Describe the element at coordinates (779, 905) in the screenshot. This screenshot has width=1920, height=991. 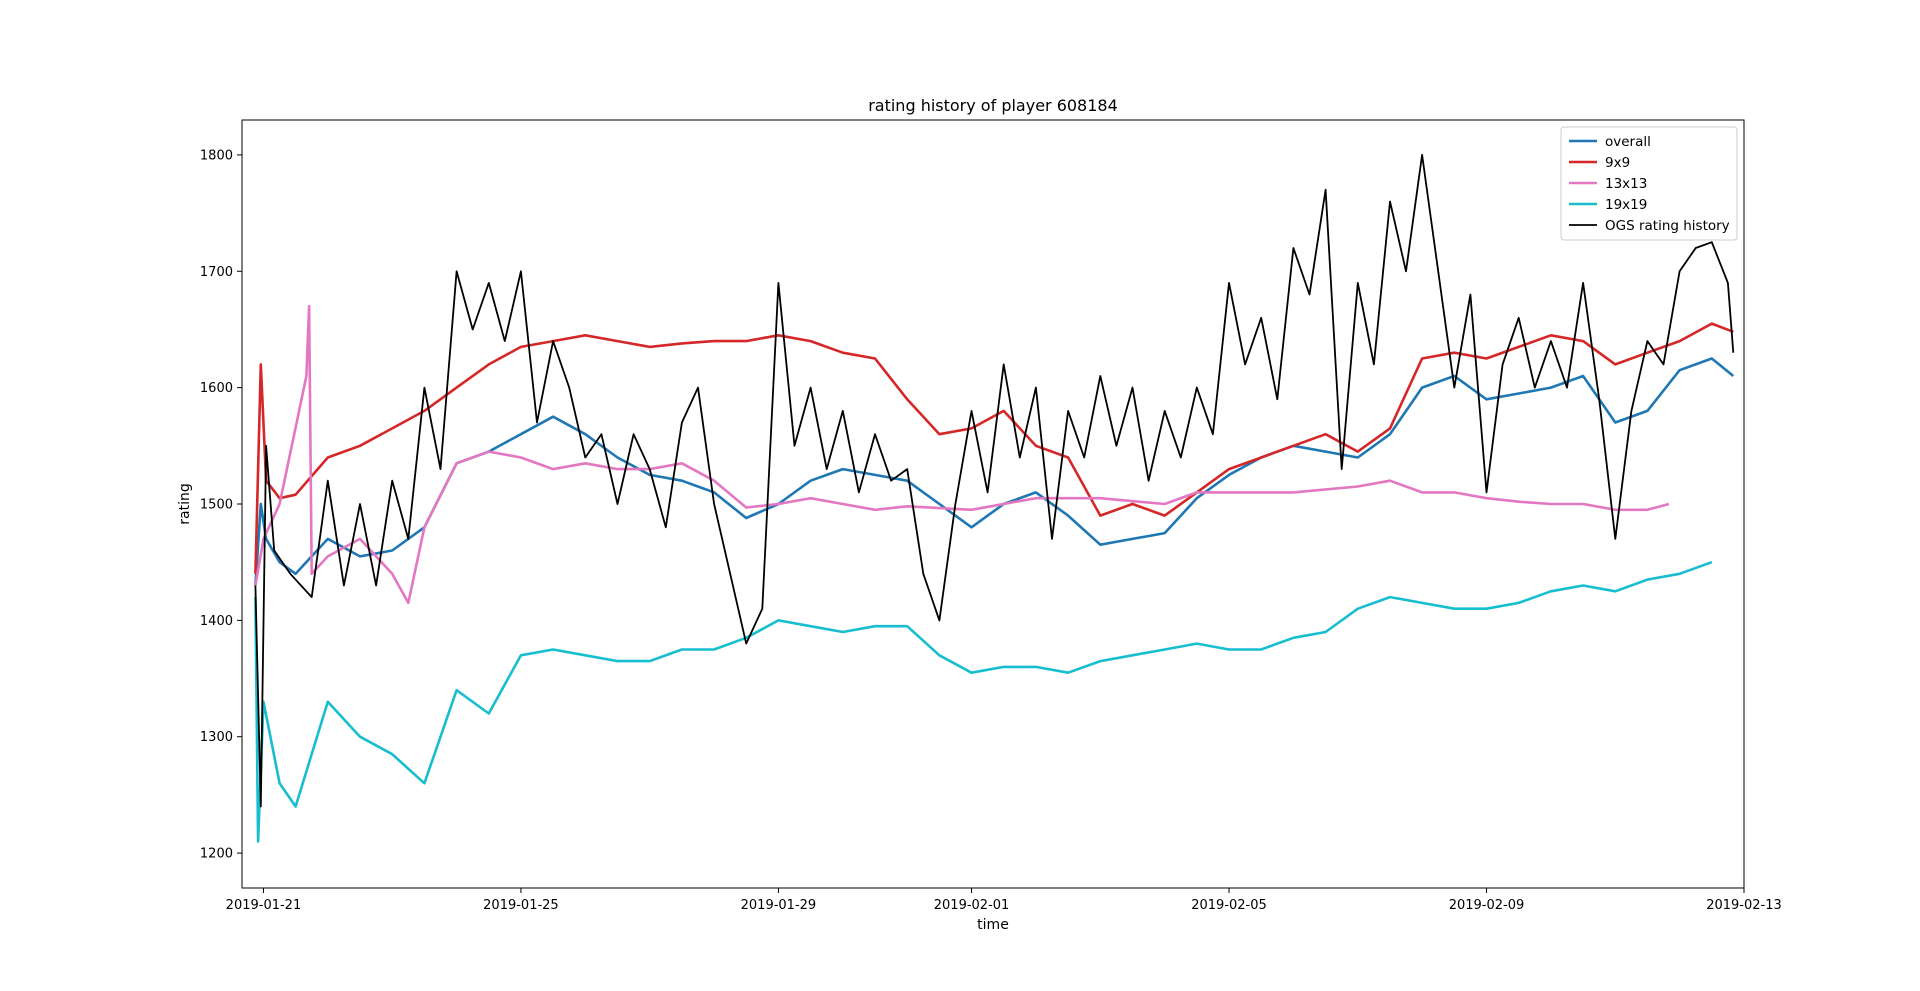
I see `x-tick-label: 2019-01-29` at that location.